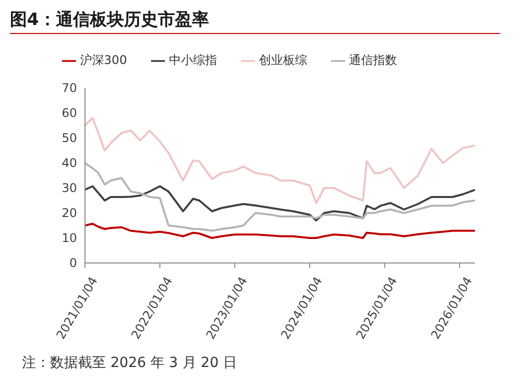 This screenshot has height=381, width=516. I want to click on y-tick-label: 50, so click(69, 138).